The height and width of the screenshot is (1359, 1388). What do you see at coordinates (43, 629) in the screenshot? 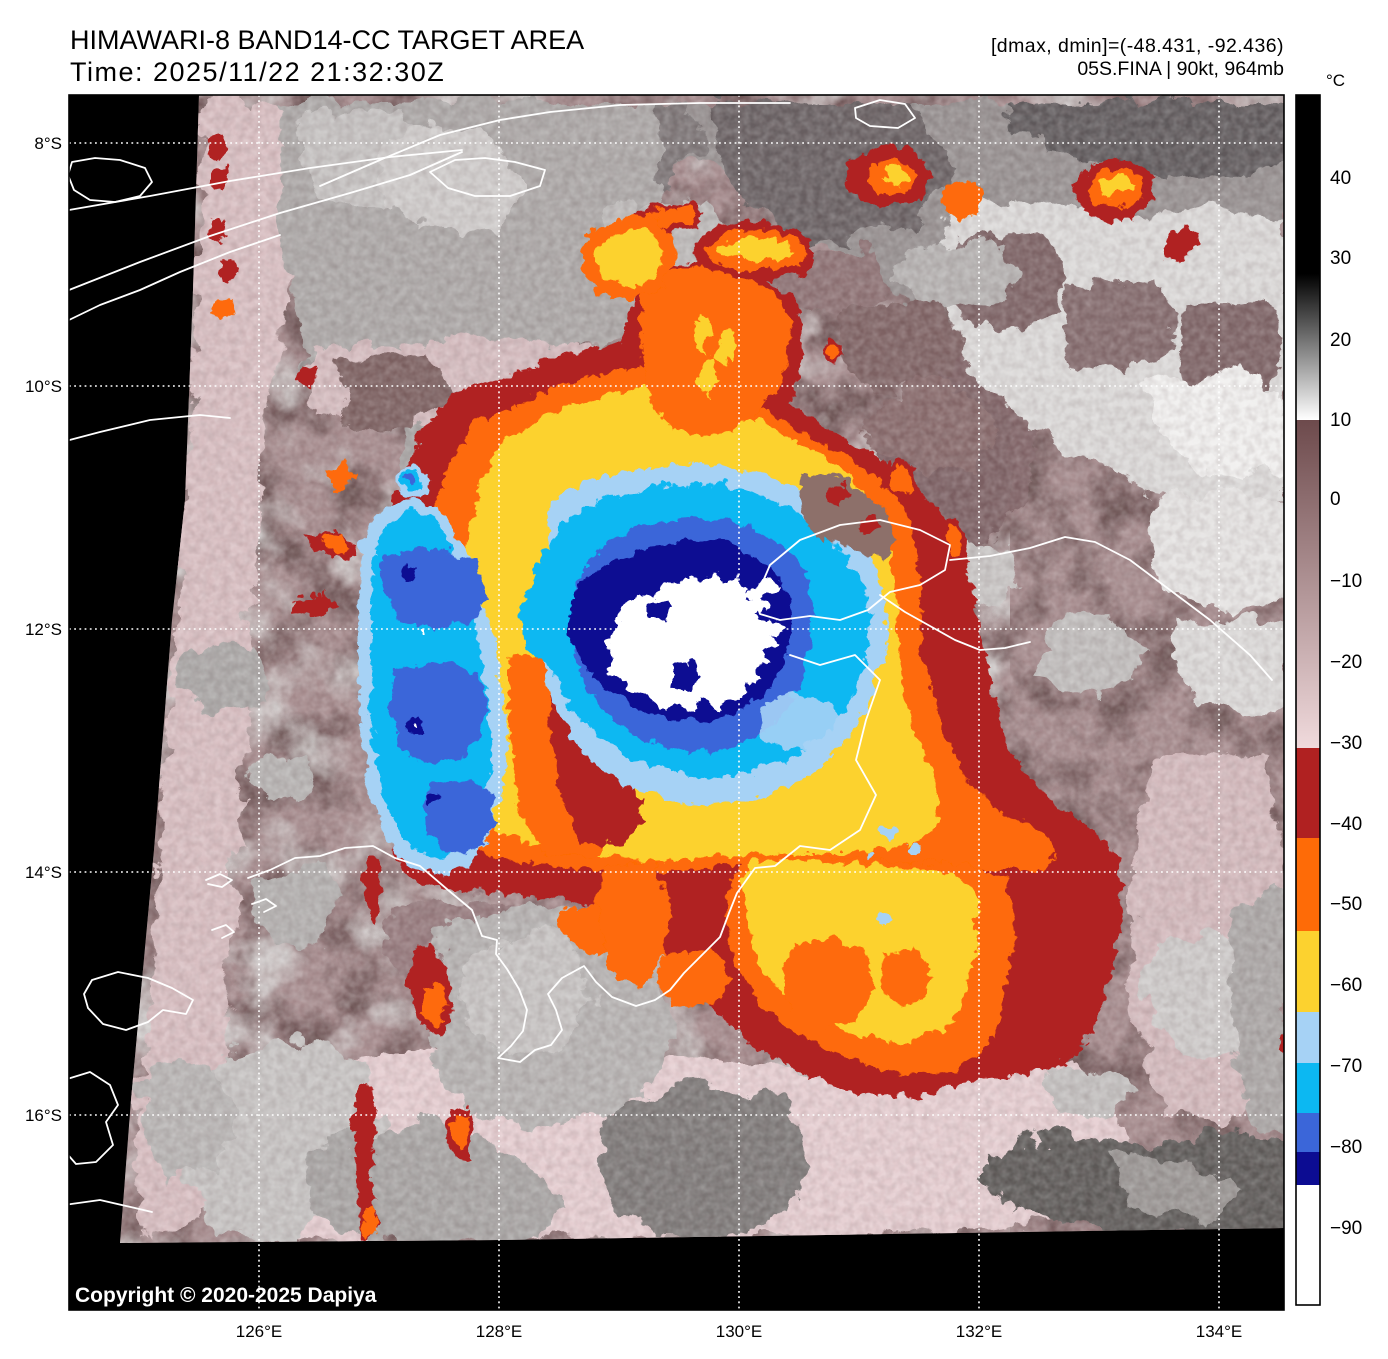
I see `svg-text: 12°S` at bounding box center [43, 629].